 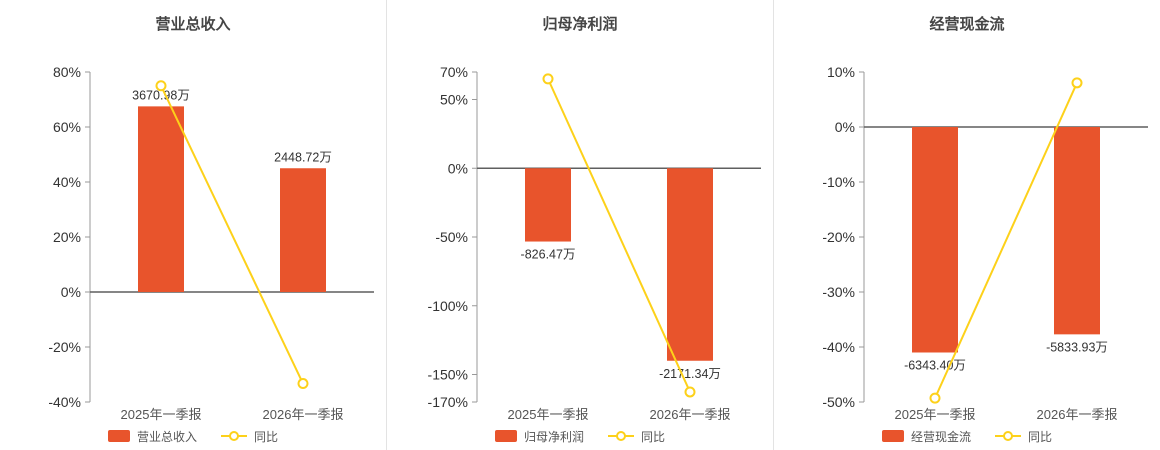 What do you see at coordinates (193, 24) in the screenshot?
I see `chart-title-total-revenue: 营业总收入` at bounding box center [193, 24].